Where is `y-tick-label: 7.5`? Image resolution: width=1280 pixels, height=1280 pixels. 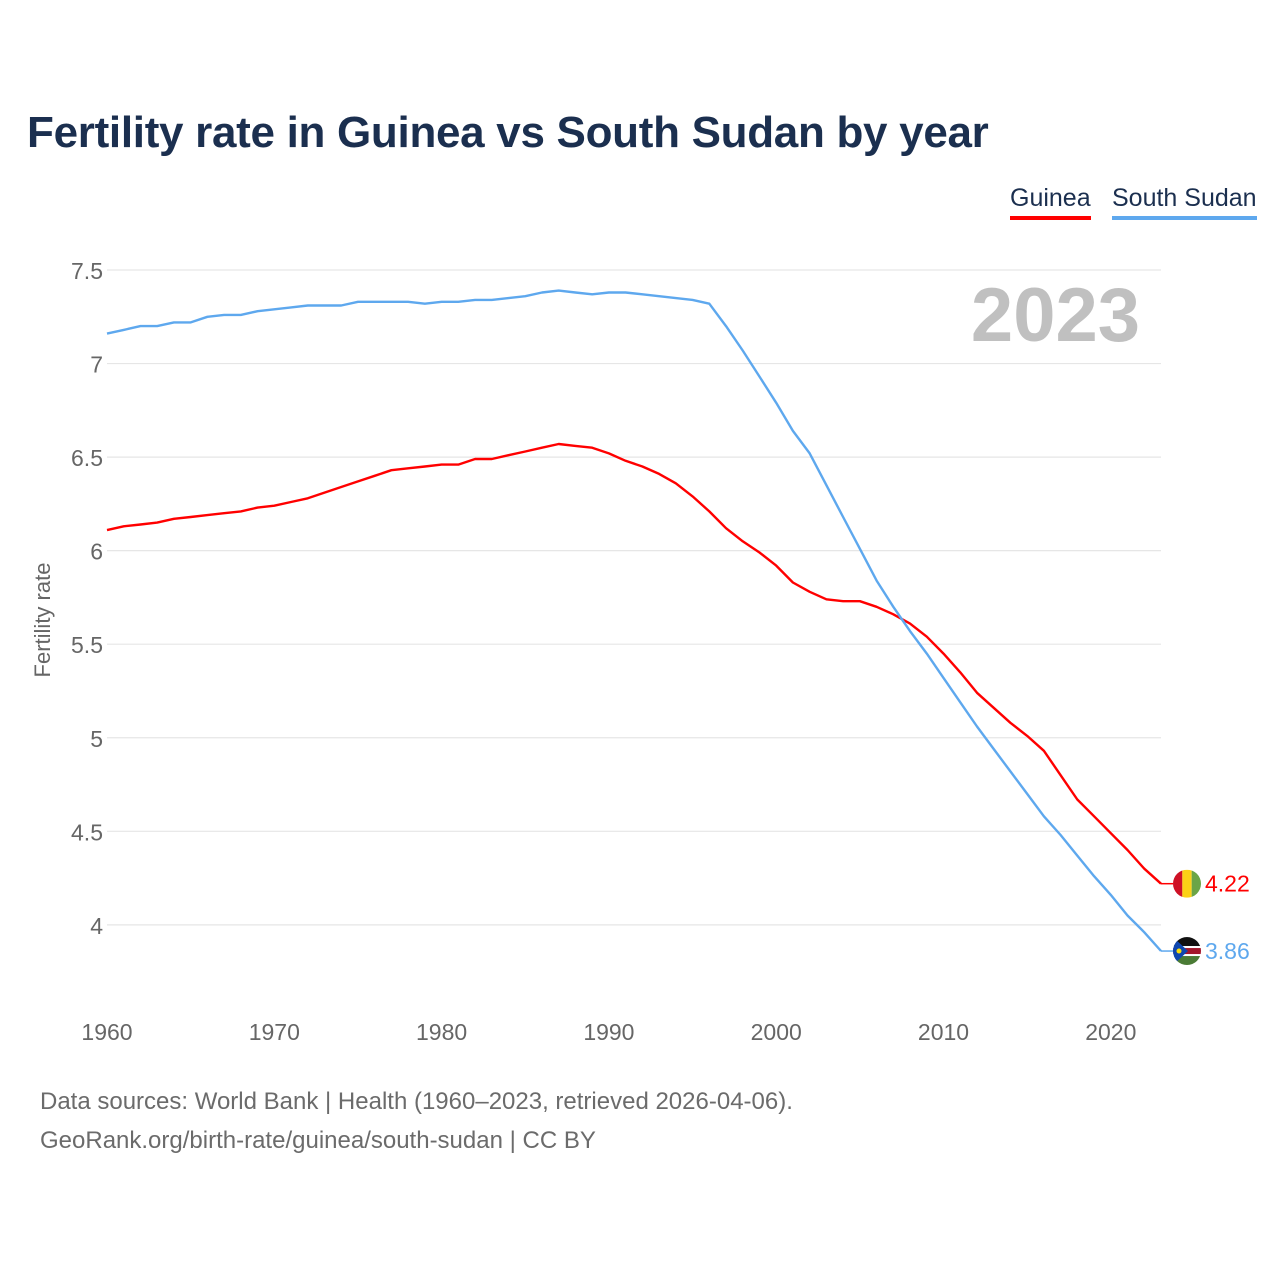
y-tick-label: 7.5 is located at coordinates (87, 271).